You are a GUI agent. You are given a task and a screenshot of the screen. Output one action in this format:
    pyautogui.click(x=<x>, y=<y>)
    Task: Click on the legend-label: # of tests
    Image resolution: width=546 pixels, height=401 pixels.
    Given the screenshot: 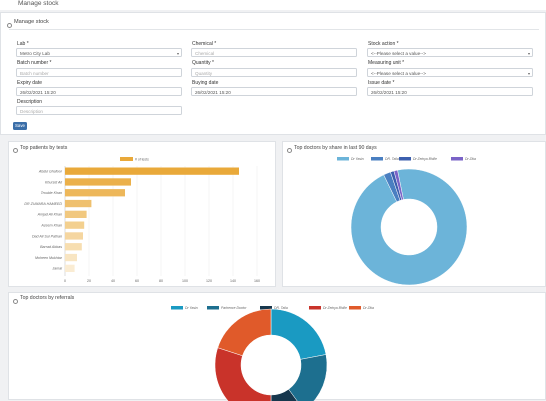 What is the action you would take?
    pyautogui.click(x=142, y=160)
    